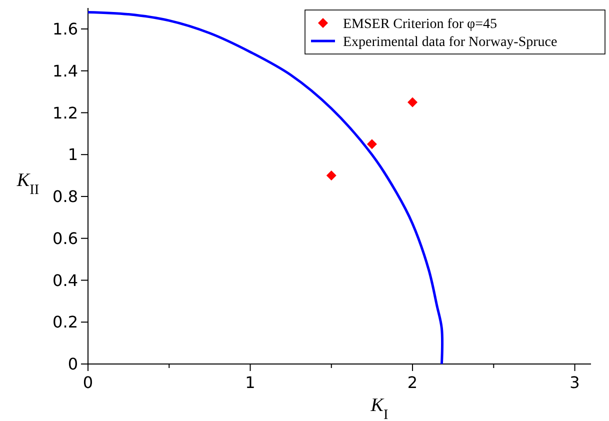  I want to click on y-tick-label: 1.2, so click(65, 112).